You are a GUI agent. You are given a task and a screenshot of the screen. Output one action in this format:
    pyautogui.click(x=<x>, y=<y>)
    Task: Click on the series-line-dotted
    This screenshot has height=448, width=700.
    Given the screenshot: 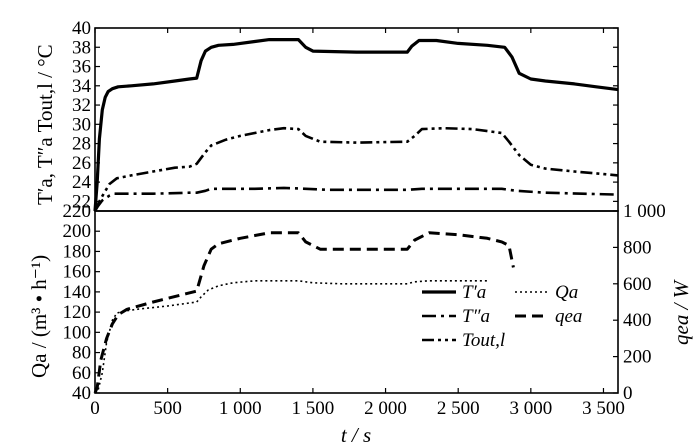 What is the action you would take?
    pyautogui.click(x=291, y=337)
    